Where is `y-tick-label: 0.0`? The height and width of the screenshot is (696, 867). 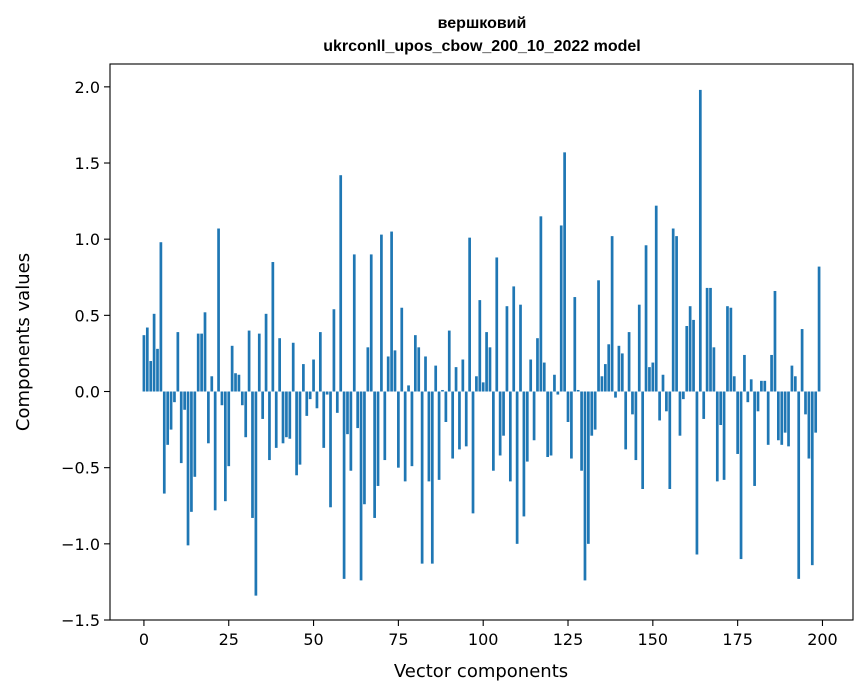 y-tick-label: 0.0 is located at coordinates (87, 392).